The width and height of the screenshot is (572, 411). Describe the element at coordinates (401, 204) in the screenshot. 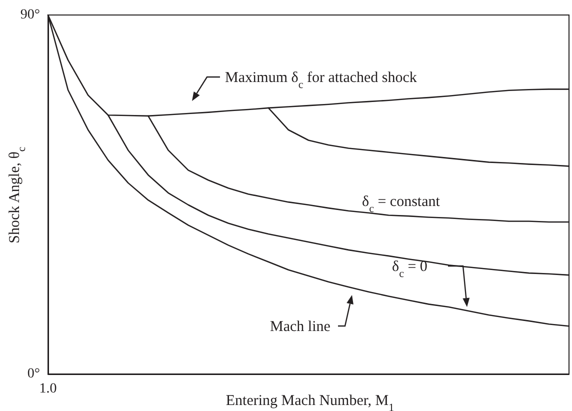

I see `annotation: δ$_{c}$ = constant` at that location.